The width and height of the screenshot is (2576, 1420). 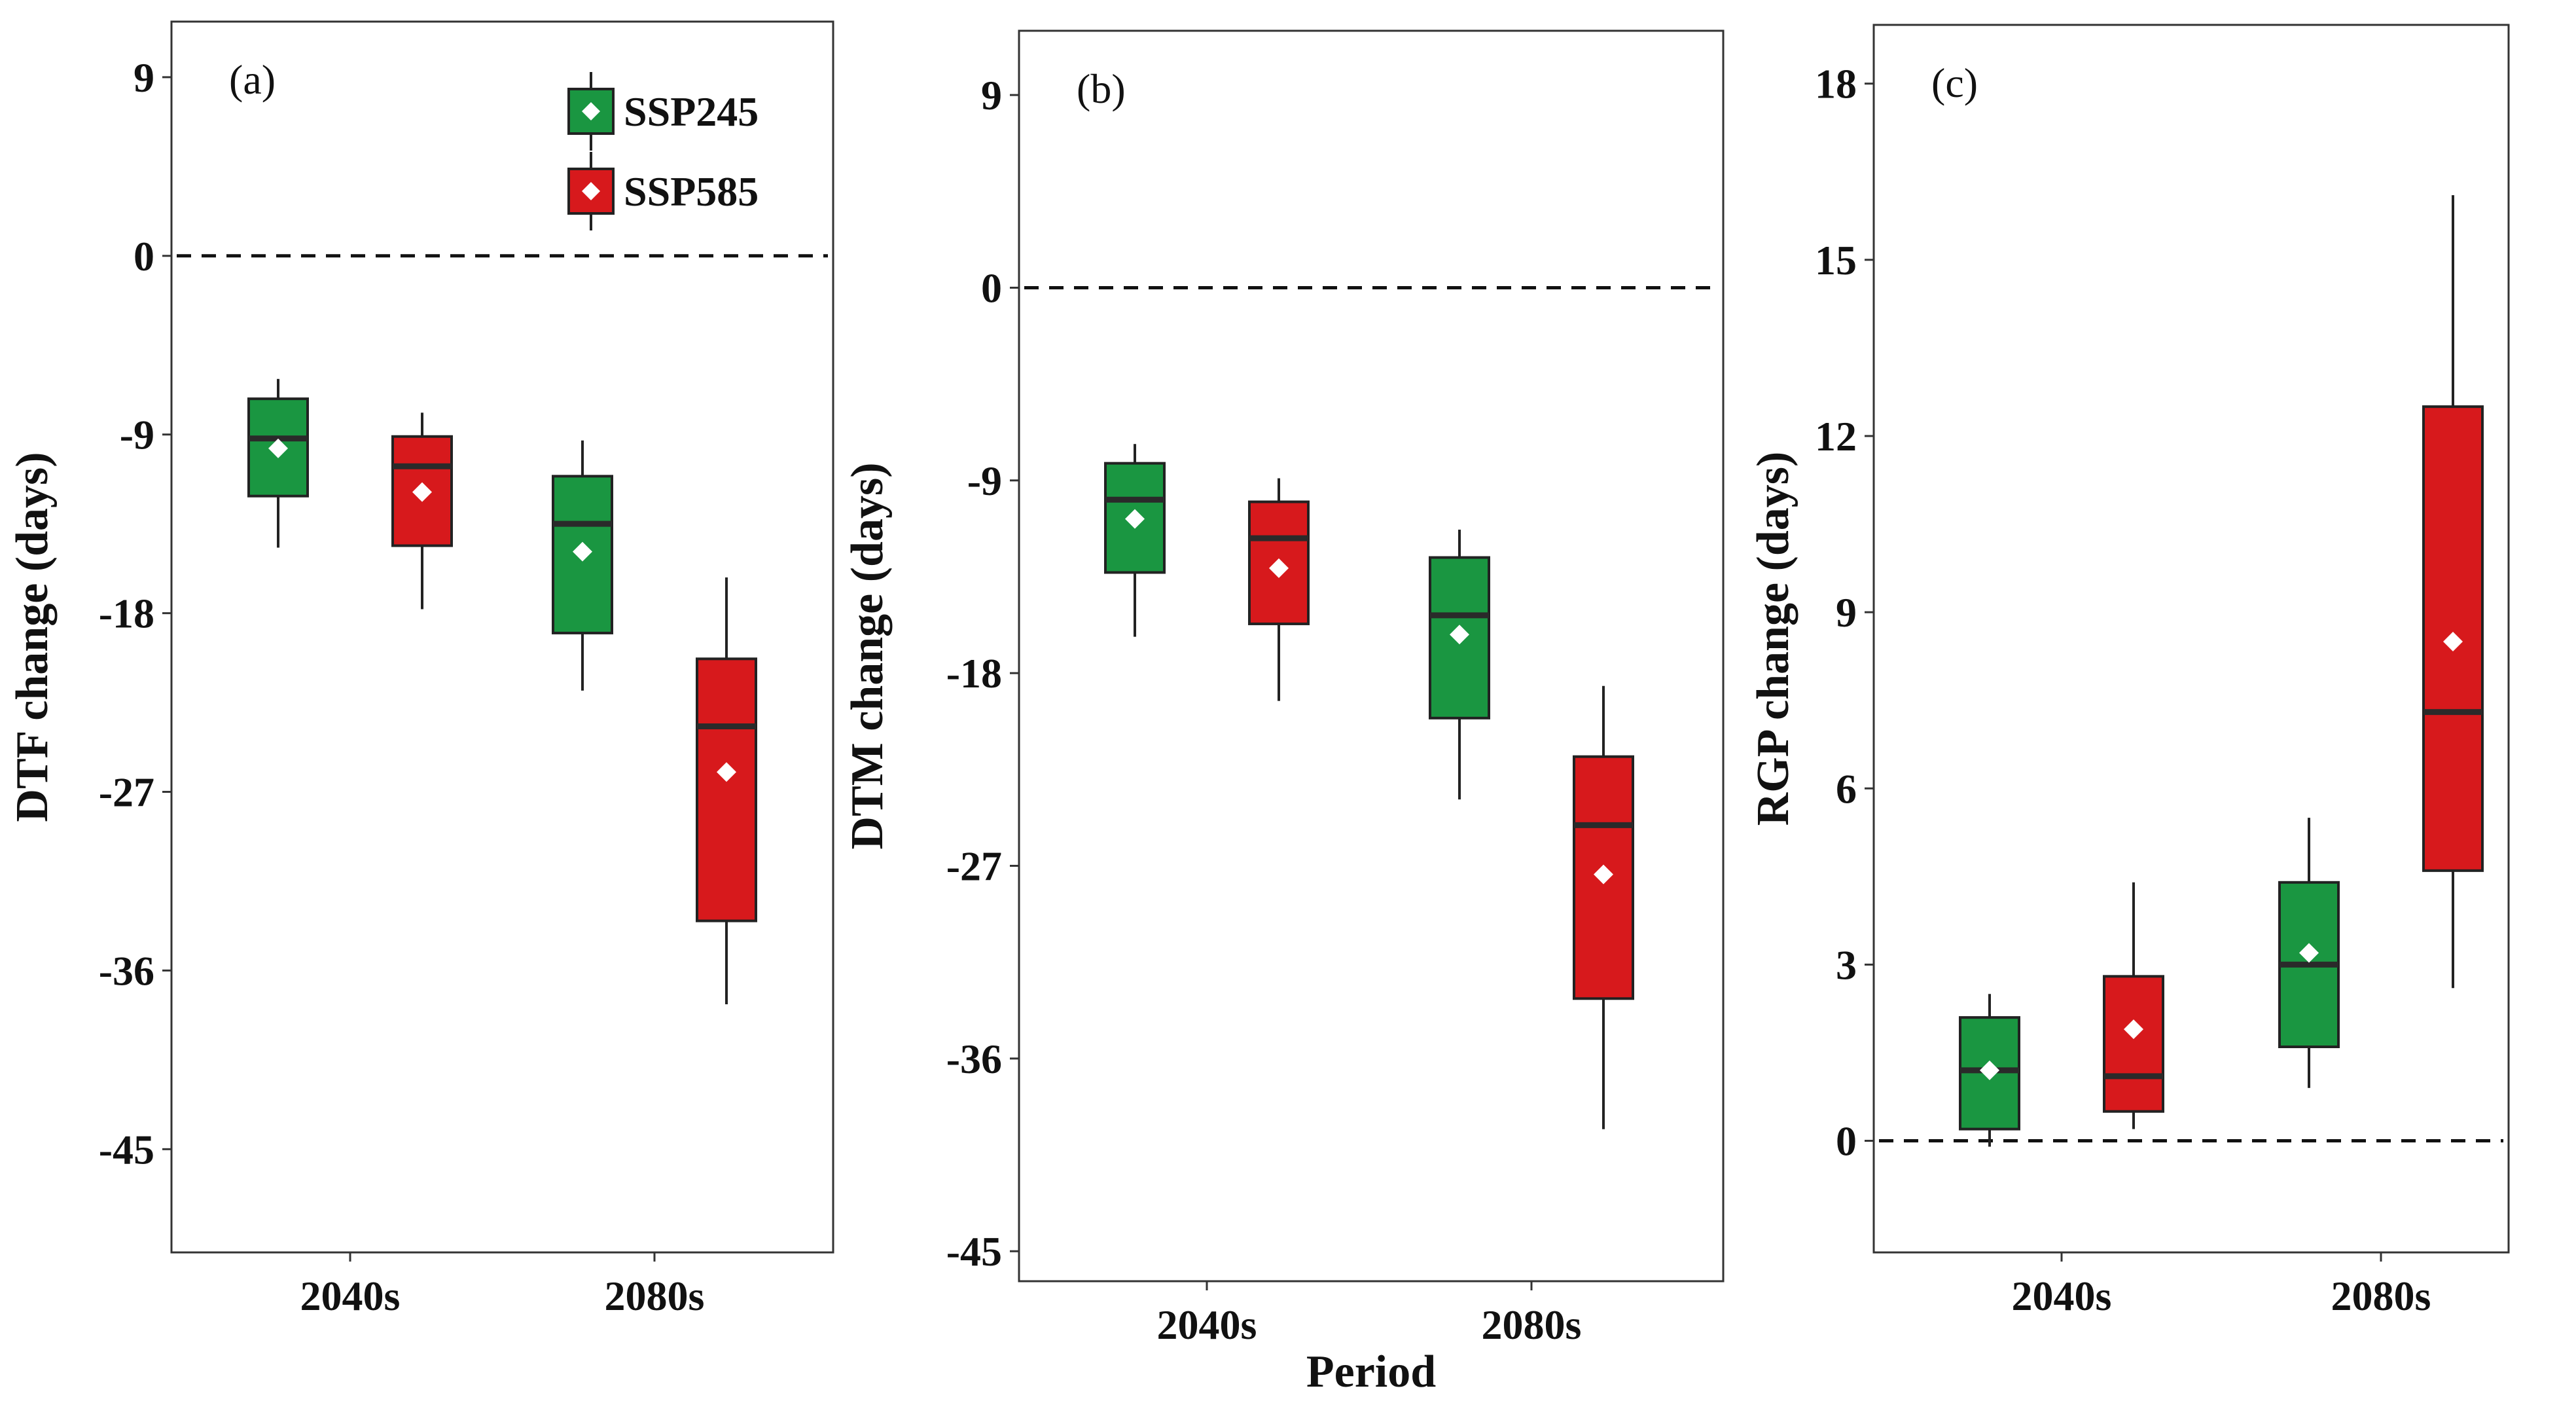 What do you see at coordinates (663, 151) in the screenshot?
I see `legend: SSP245 SSP585` at bounding box center [663, 151].